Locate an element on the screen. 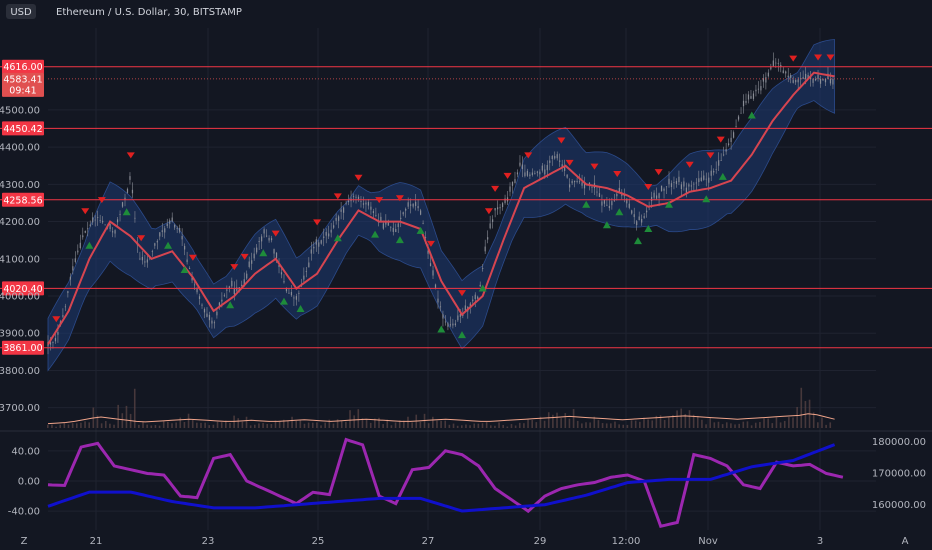  auto-scale-icon: A is located at coordinates (905, 541).